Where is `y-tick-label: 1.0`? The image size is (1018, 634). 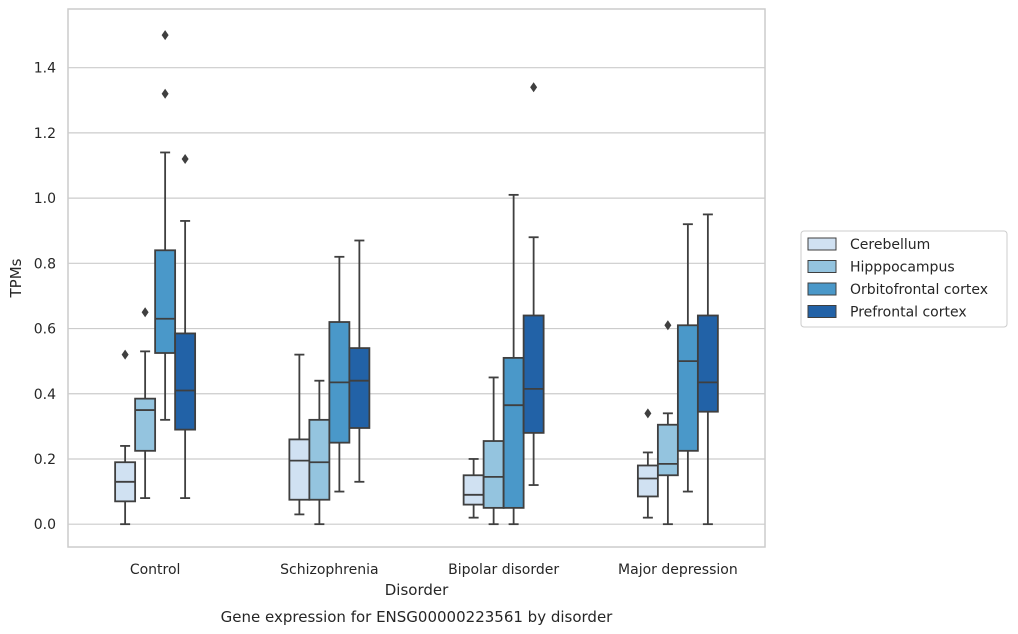
y-tick-label: 1.0 is located at coordinates (45, 199).